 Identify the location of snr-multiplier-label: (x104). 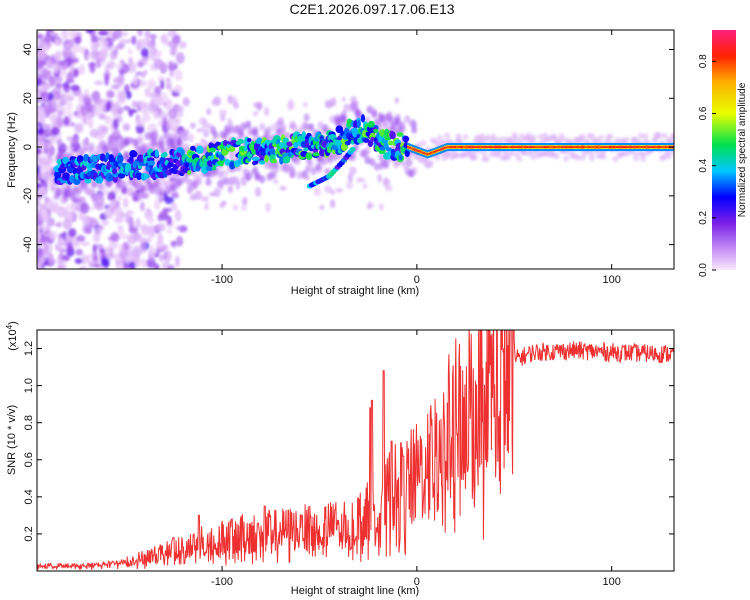
(12, 336).